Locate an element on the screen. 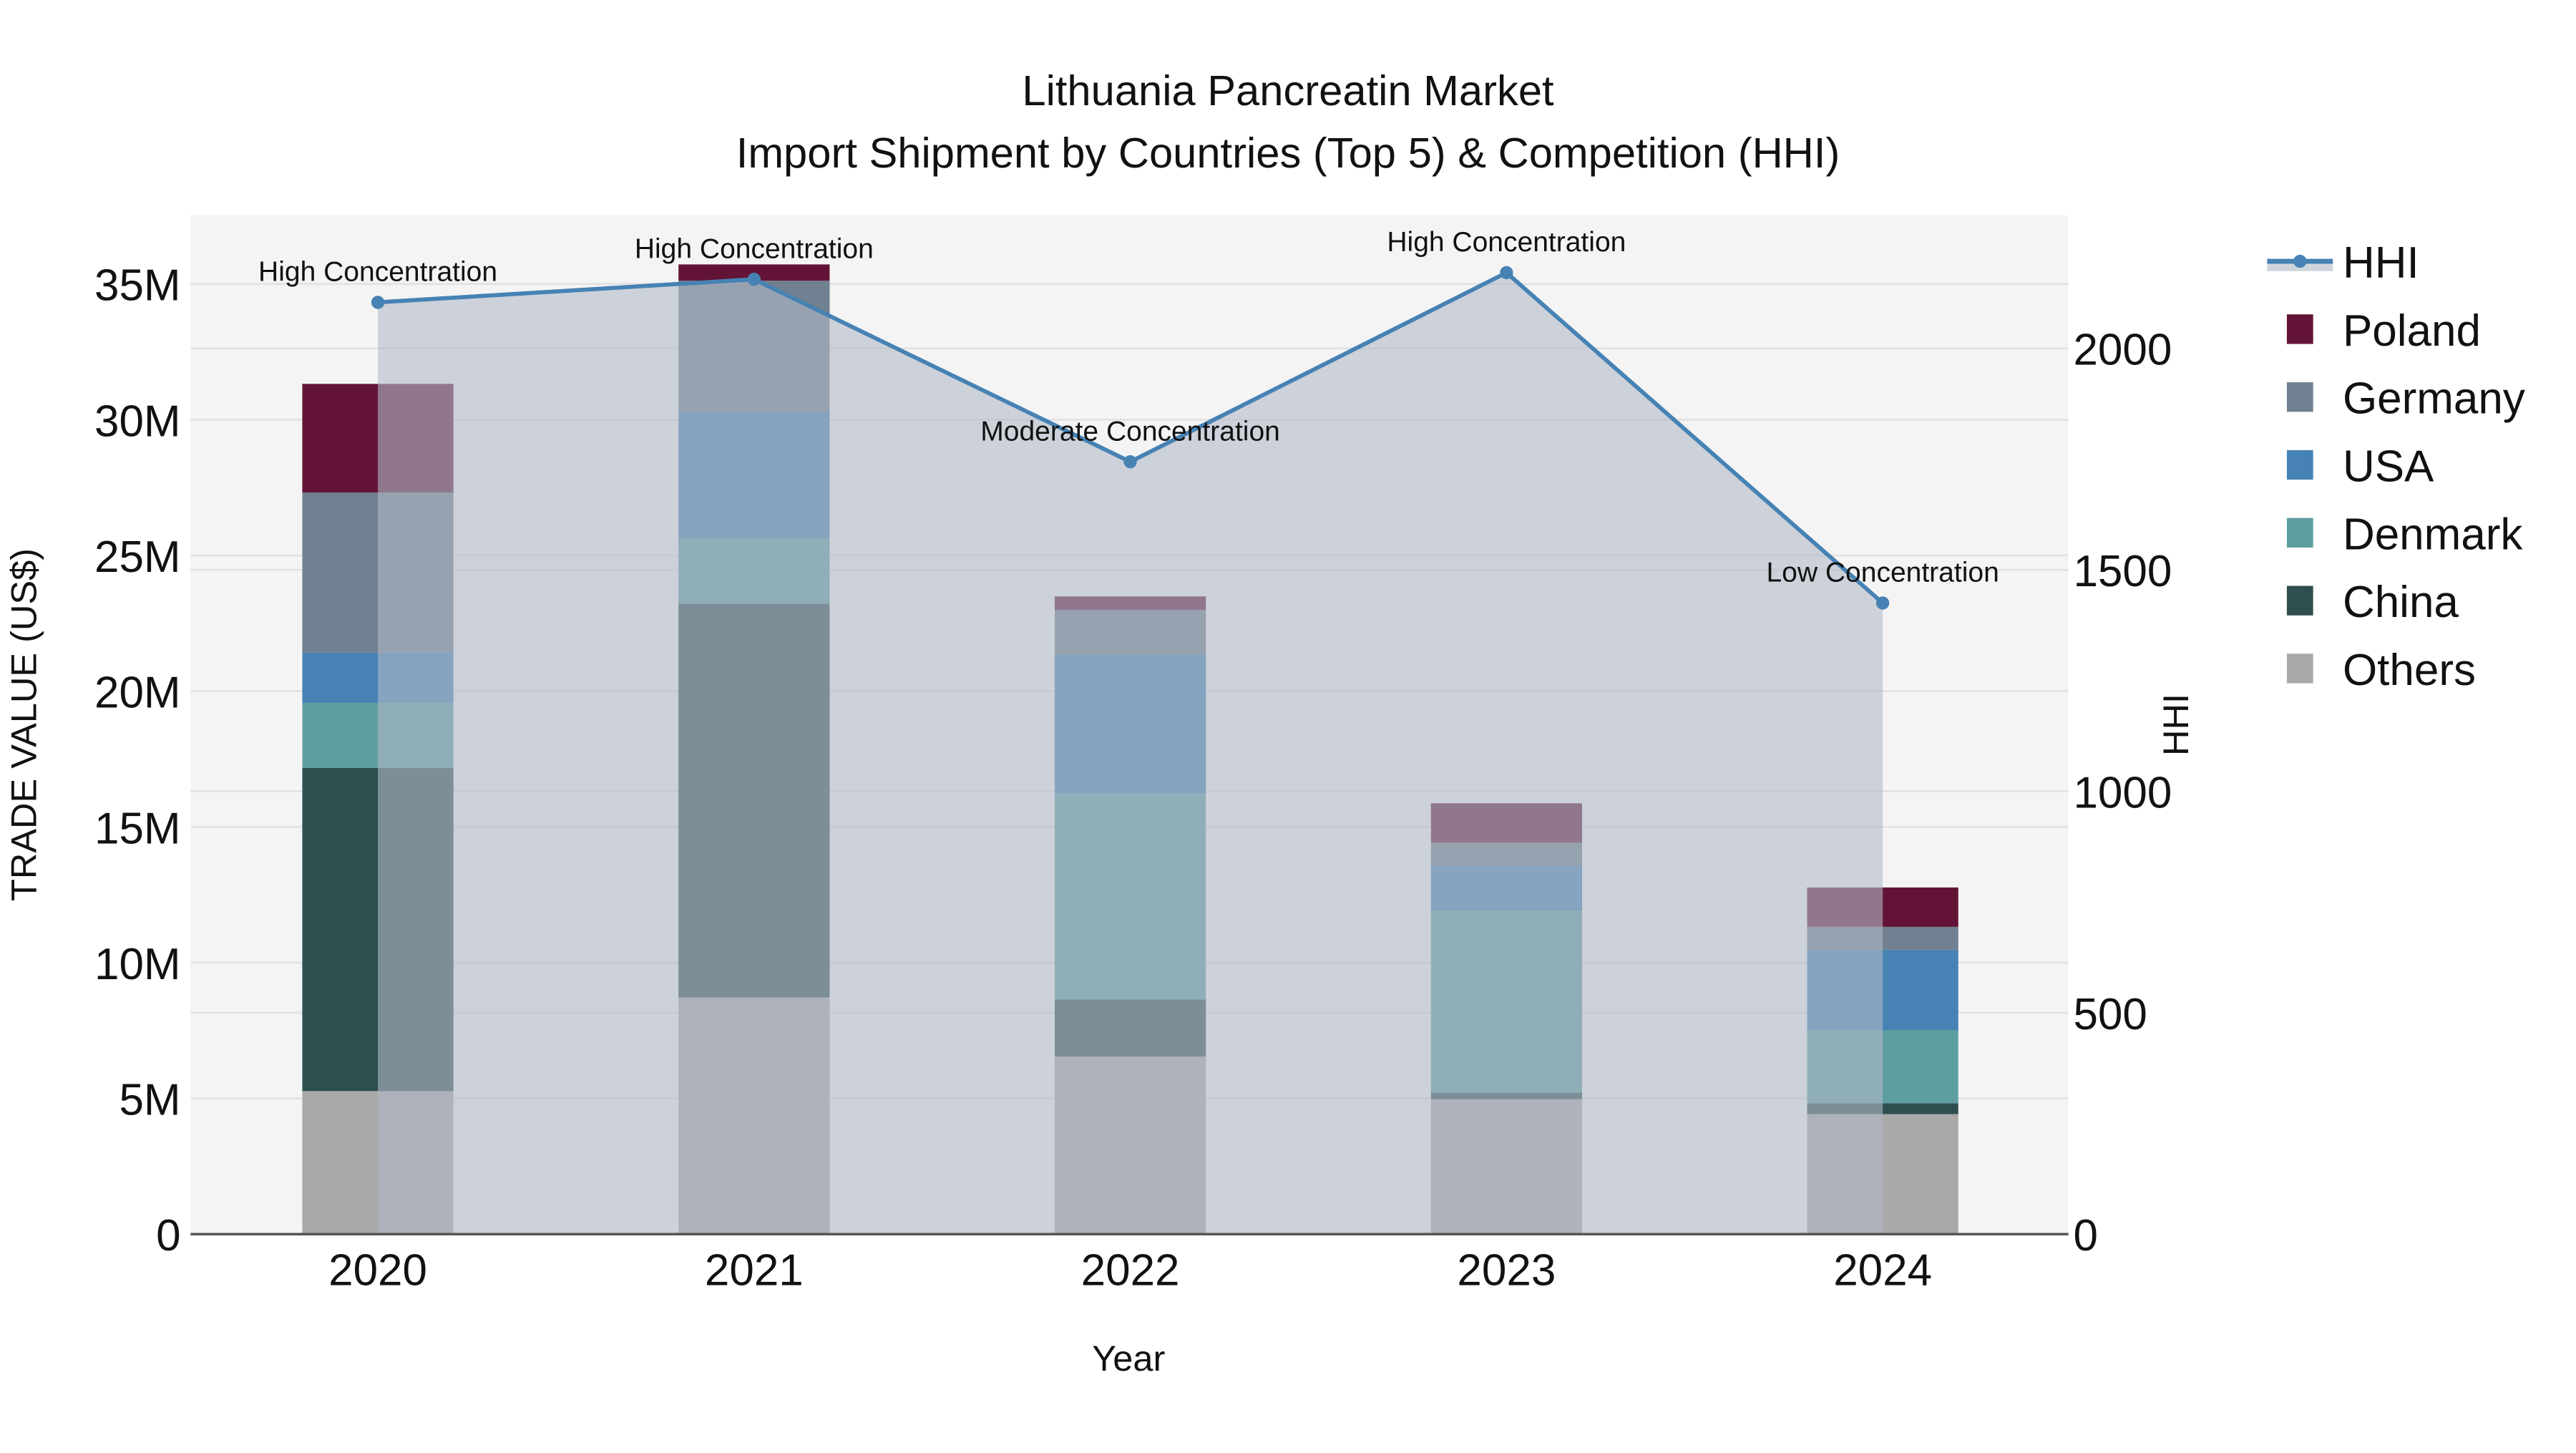  annotation-2021: High Concentration is located at coordinates (754, 248).